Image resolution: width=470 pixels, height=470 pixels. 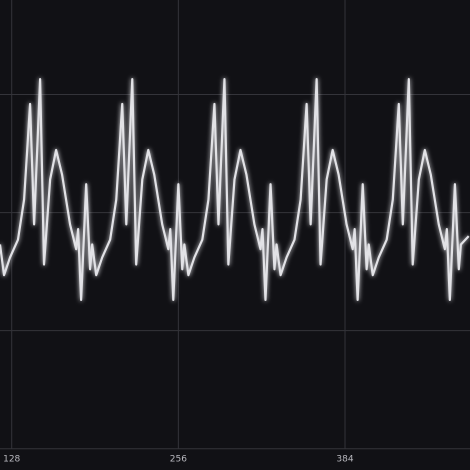 I want to click on x-tick-label: 256, so click(x=178, y=460).